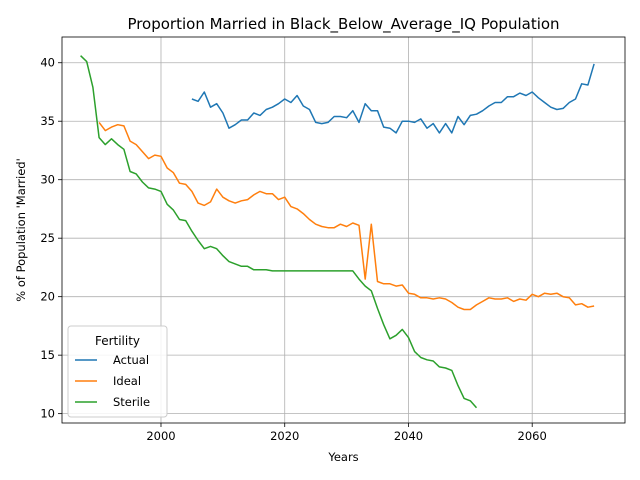 This screenshot has width=640, height=480. Describe the element at coordinates (131, 360) in the screenshot. I see `legend-label-actual: Actual` at that location.